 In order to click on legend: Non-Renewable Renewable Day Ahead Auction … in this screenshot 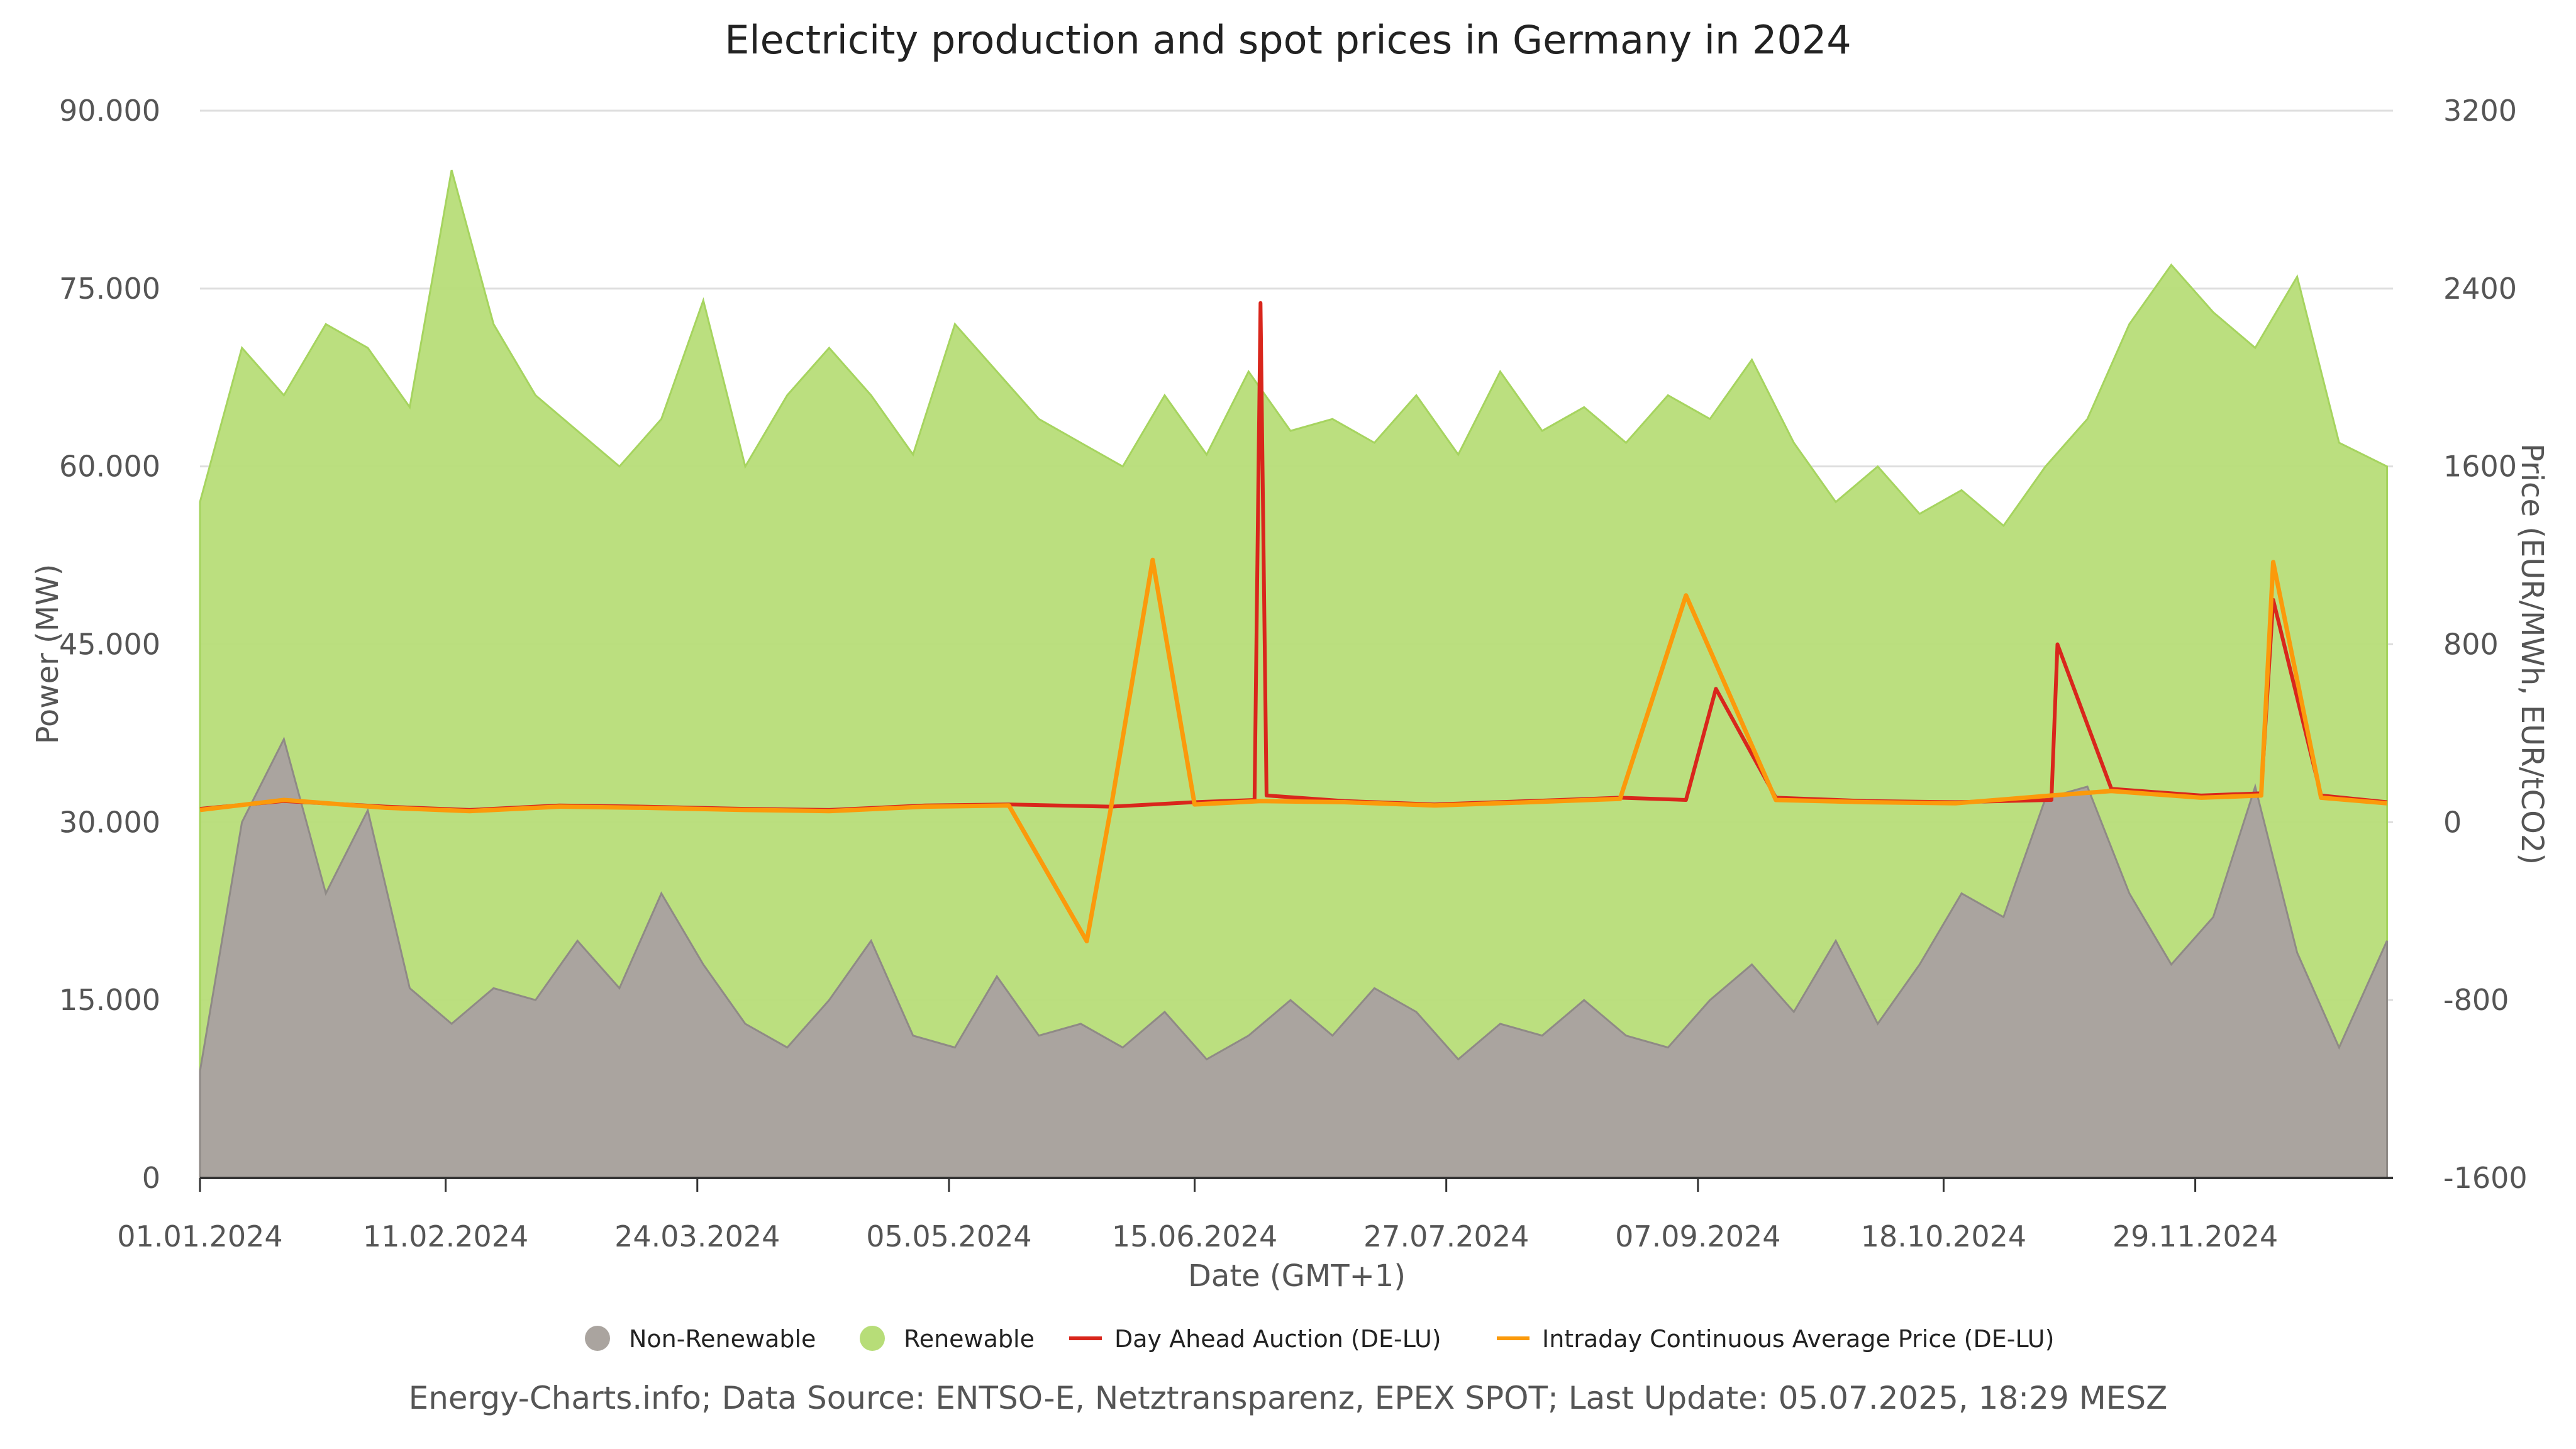, I will do `click(1319, 1339)`.